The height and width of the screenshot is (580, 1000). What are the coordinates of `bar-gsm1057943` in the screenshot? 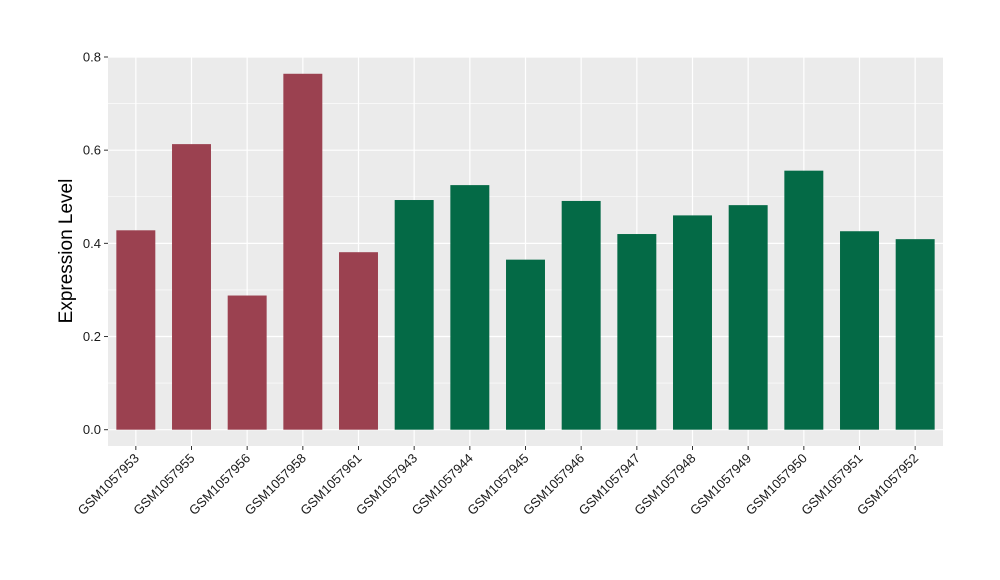 It's located at (414, 315).